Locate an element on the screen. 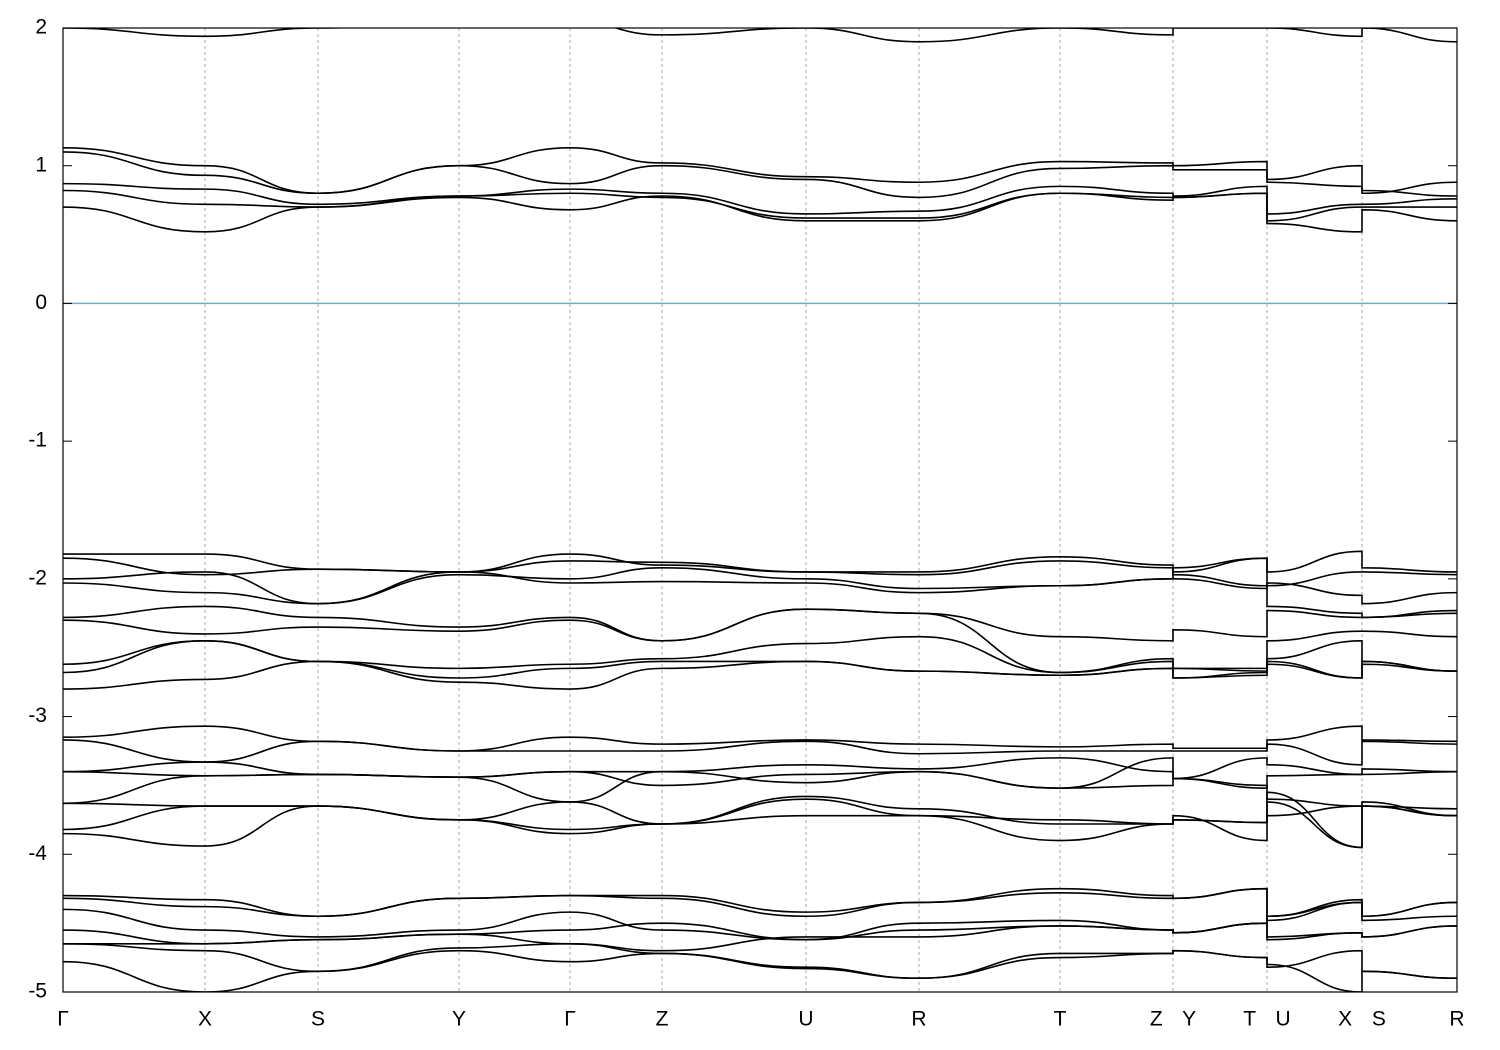 The image size is (1500, 1050). x-tick-label: U is located at coordinates (805, 1019).